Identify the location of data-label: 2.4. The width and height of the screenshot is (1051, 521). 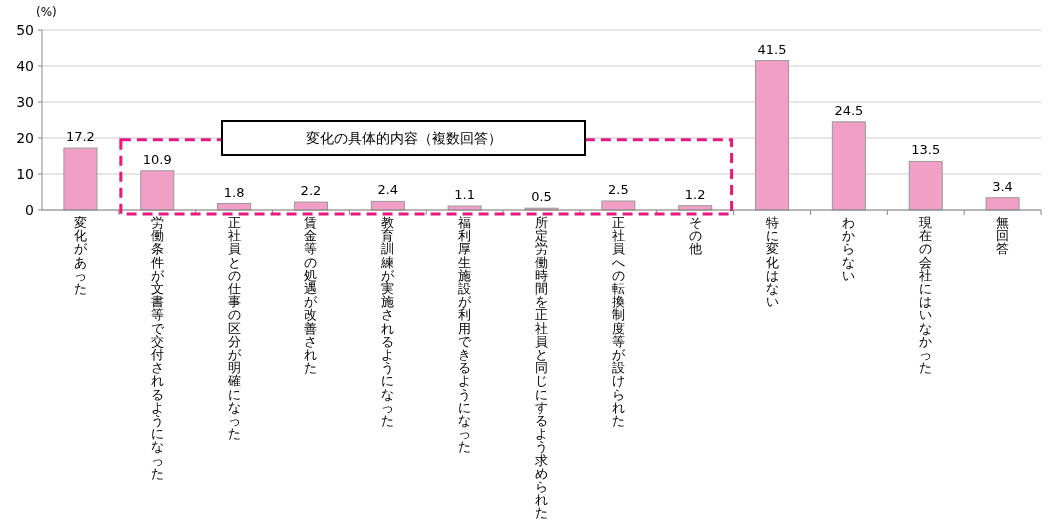
(388, 190).